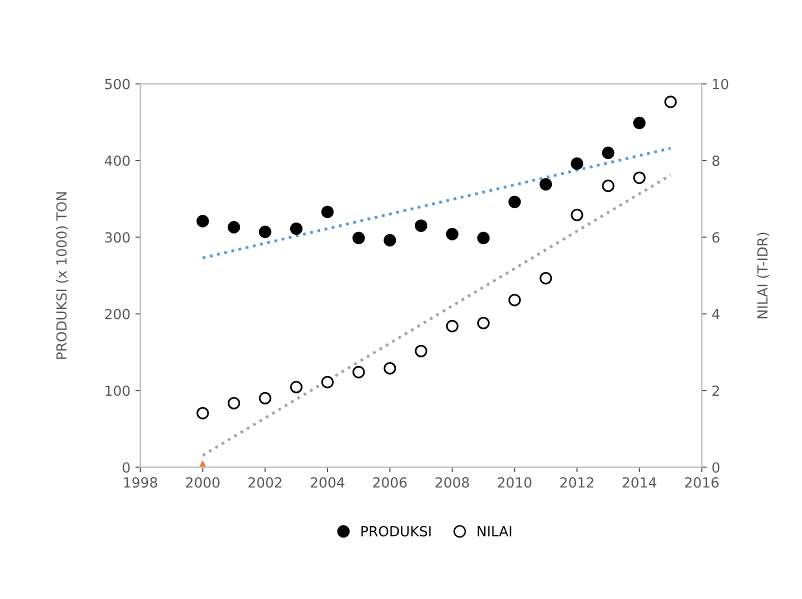 The image size is (802, 599). Describe the element at coordinates (265, 482) in the screenshot. I see `x-tick-label: 2002` at that location.